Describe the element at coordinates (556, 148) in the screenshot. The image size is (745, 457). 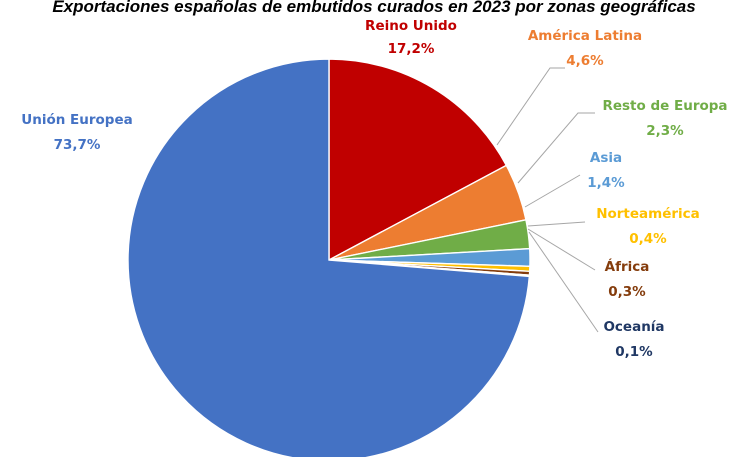
I see `leader-line-resto-de-europa` at that location.